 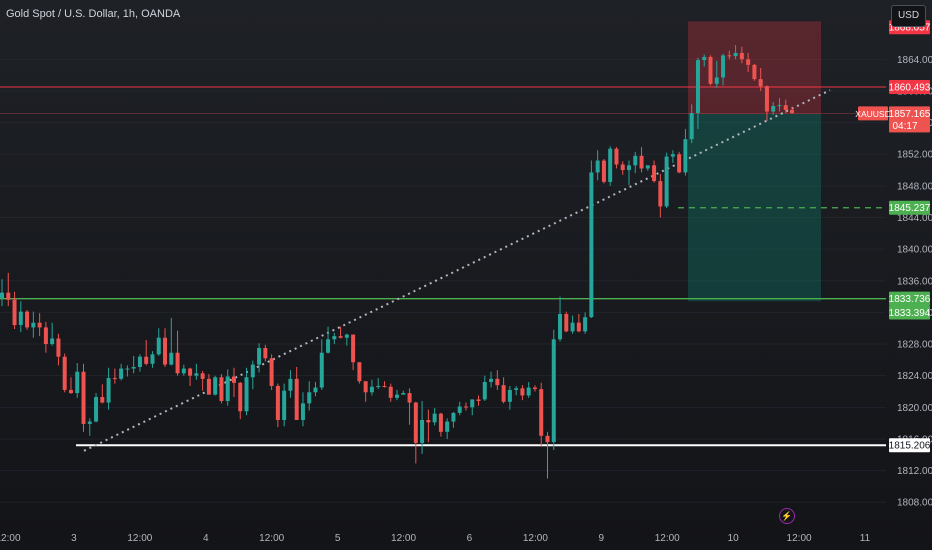 I want to click on y-tick-label: 1808.000, so click(x=914, y=503).